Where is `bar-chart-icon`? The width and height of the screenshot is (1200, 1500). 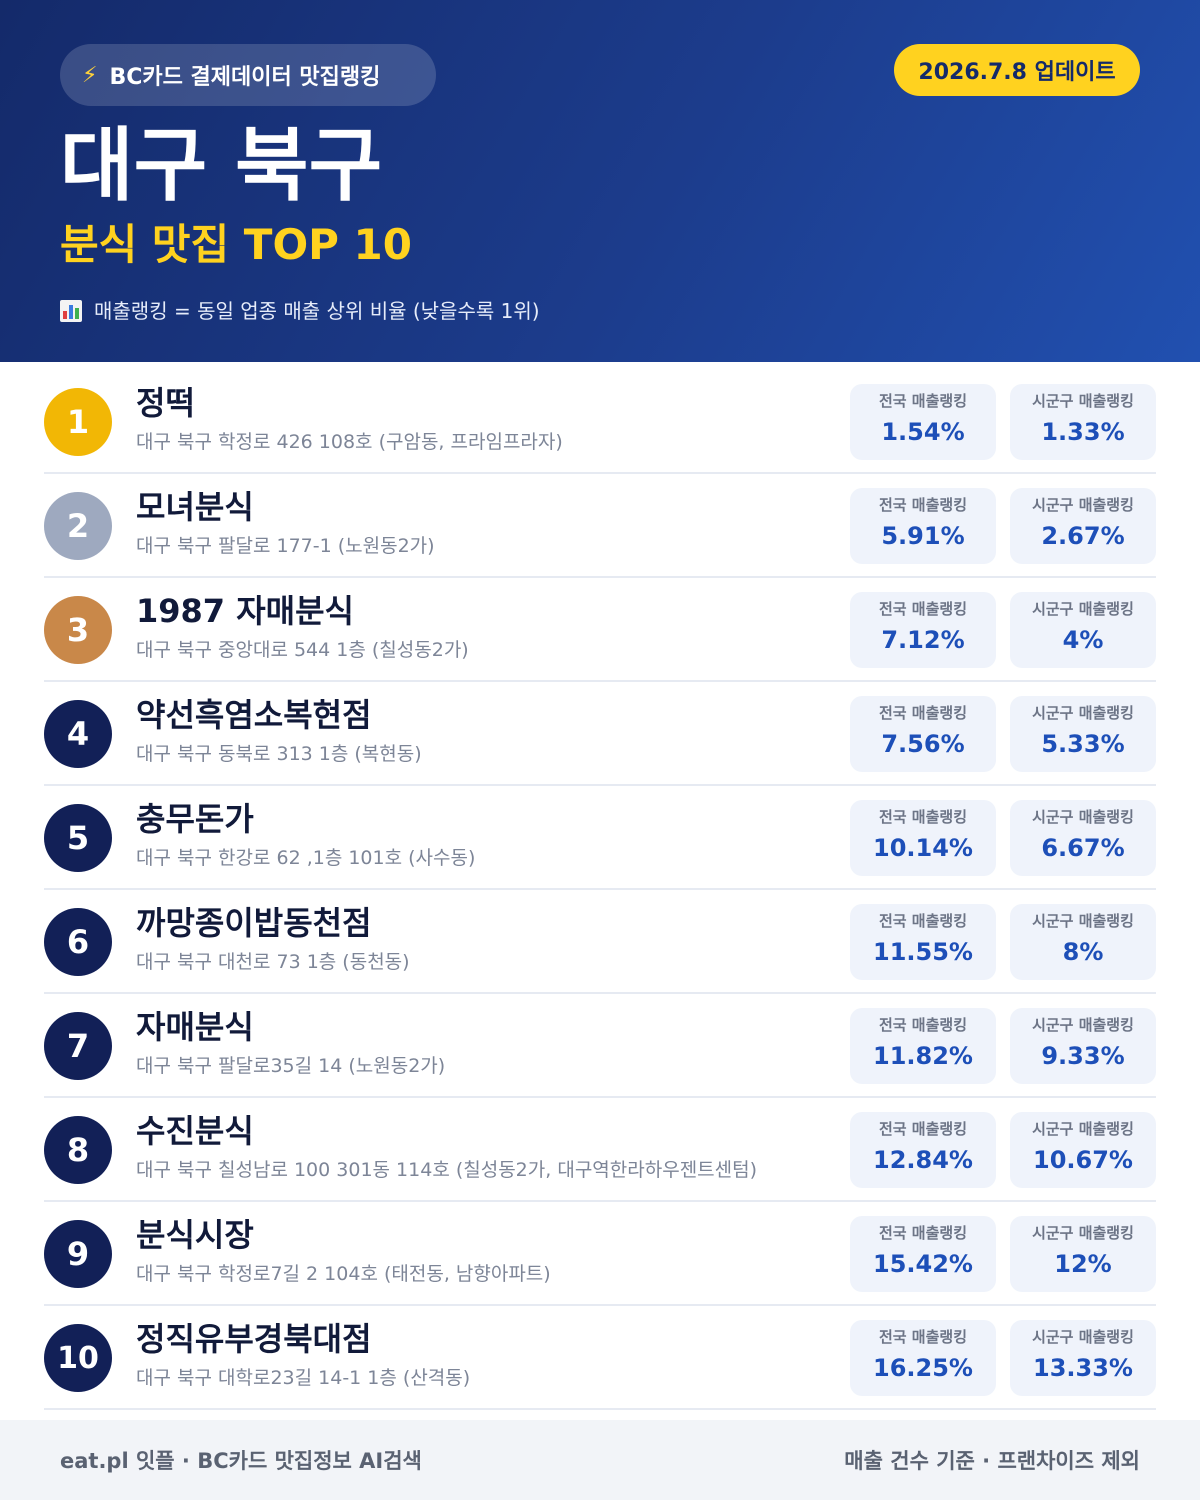
bar-chart-icon is located at coordinates (71, 311).